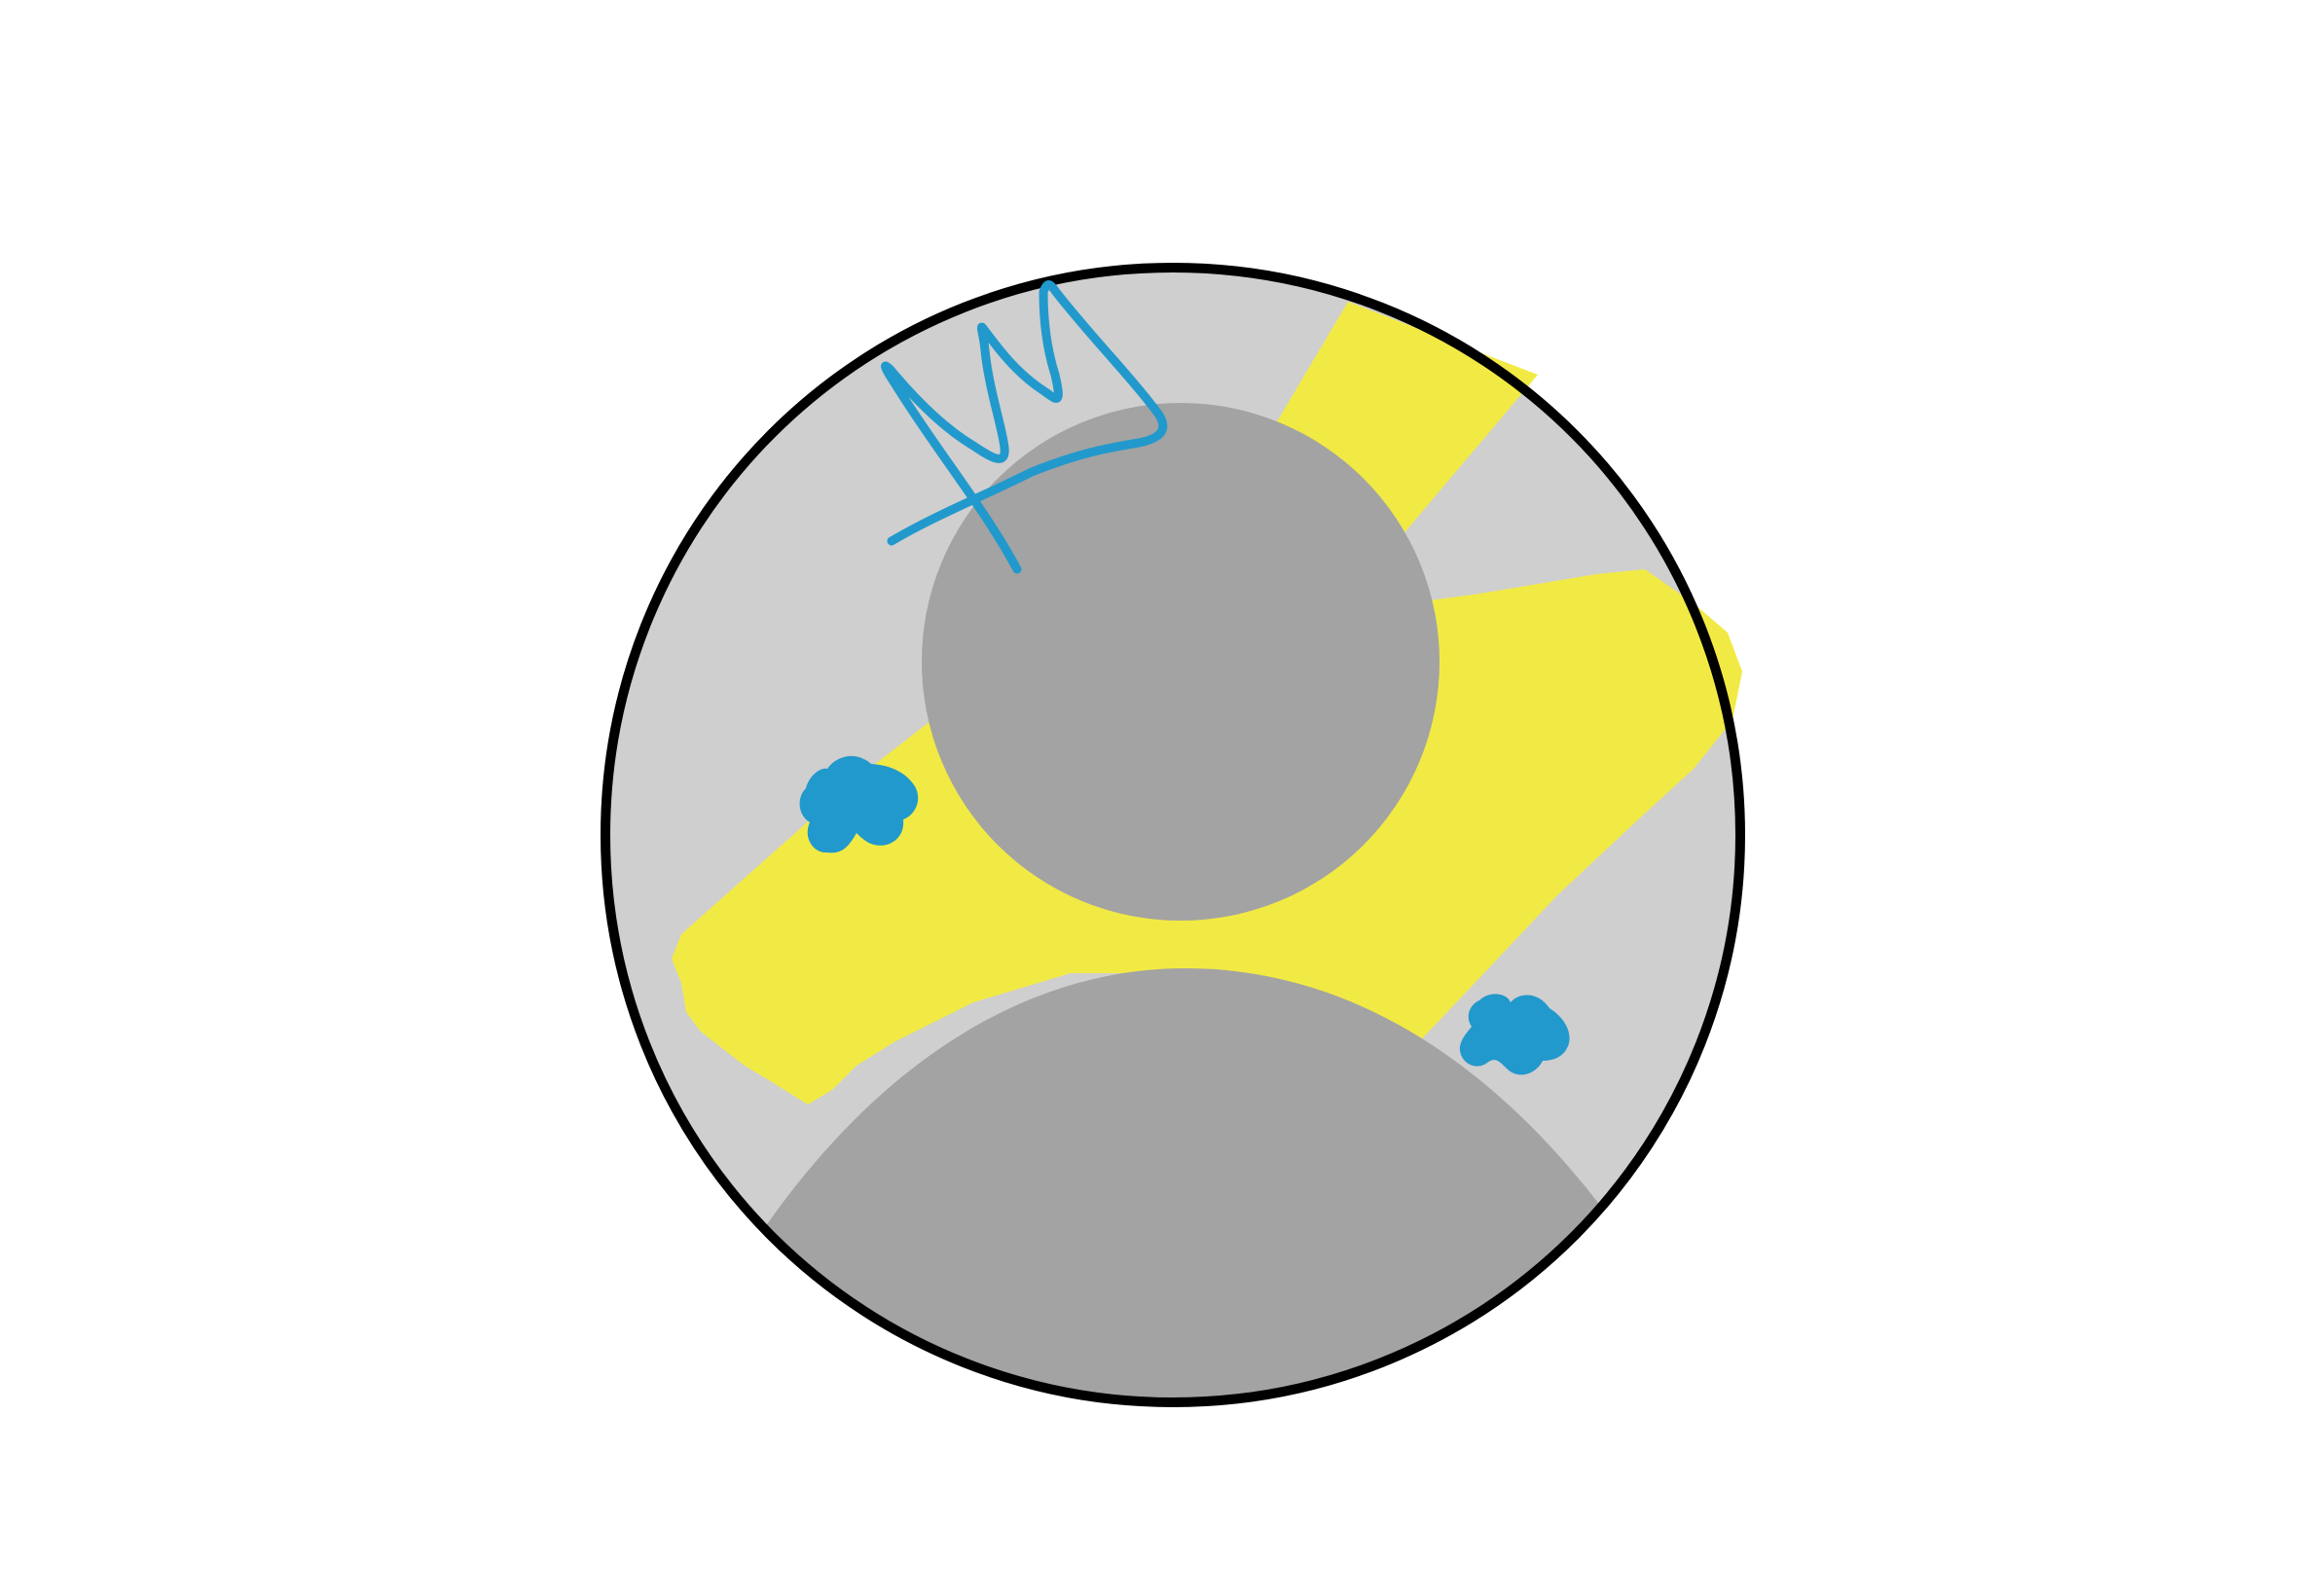 The image size is (2297, 1596). What do you see at coordinates (1181, 662) in the screenshot?
I see `silhouette-head` at bounding box center [1181, 662].